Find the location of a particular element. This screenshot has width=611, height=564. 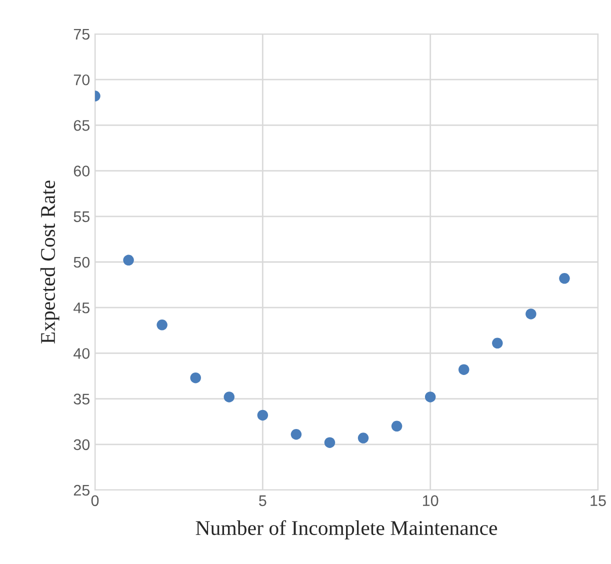

y-tick-label: 25 is located at coordinates (82, 490).